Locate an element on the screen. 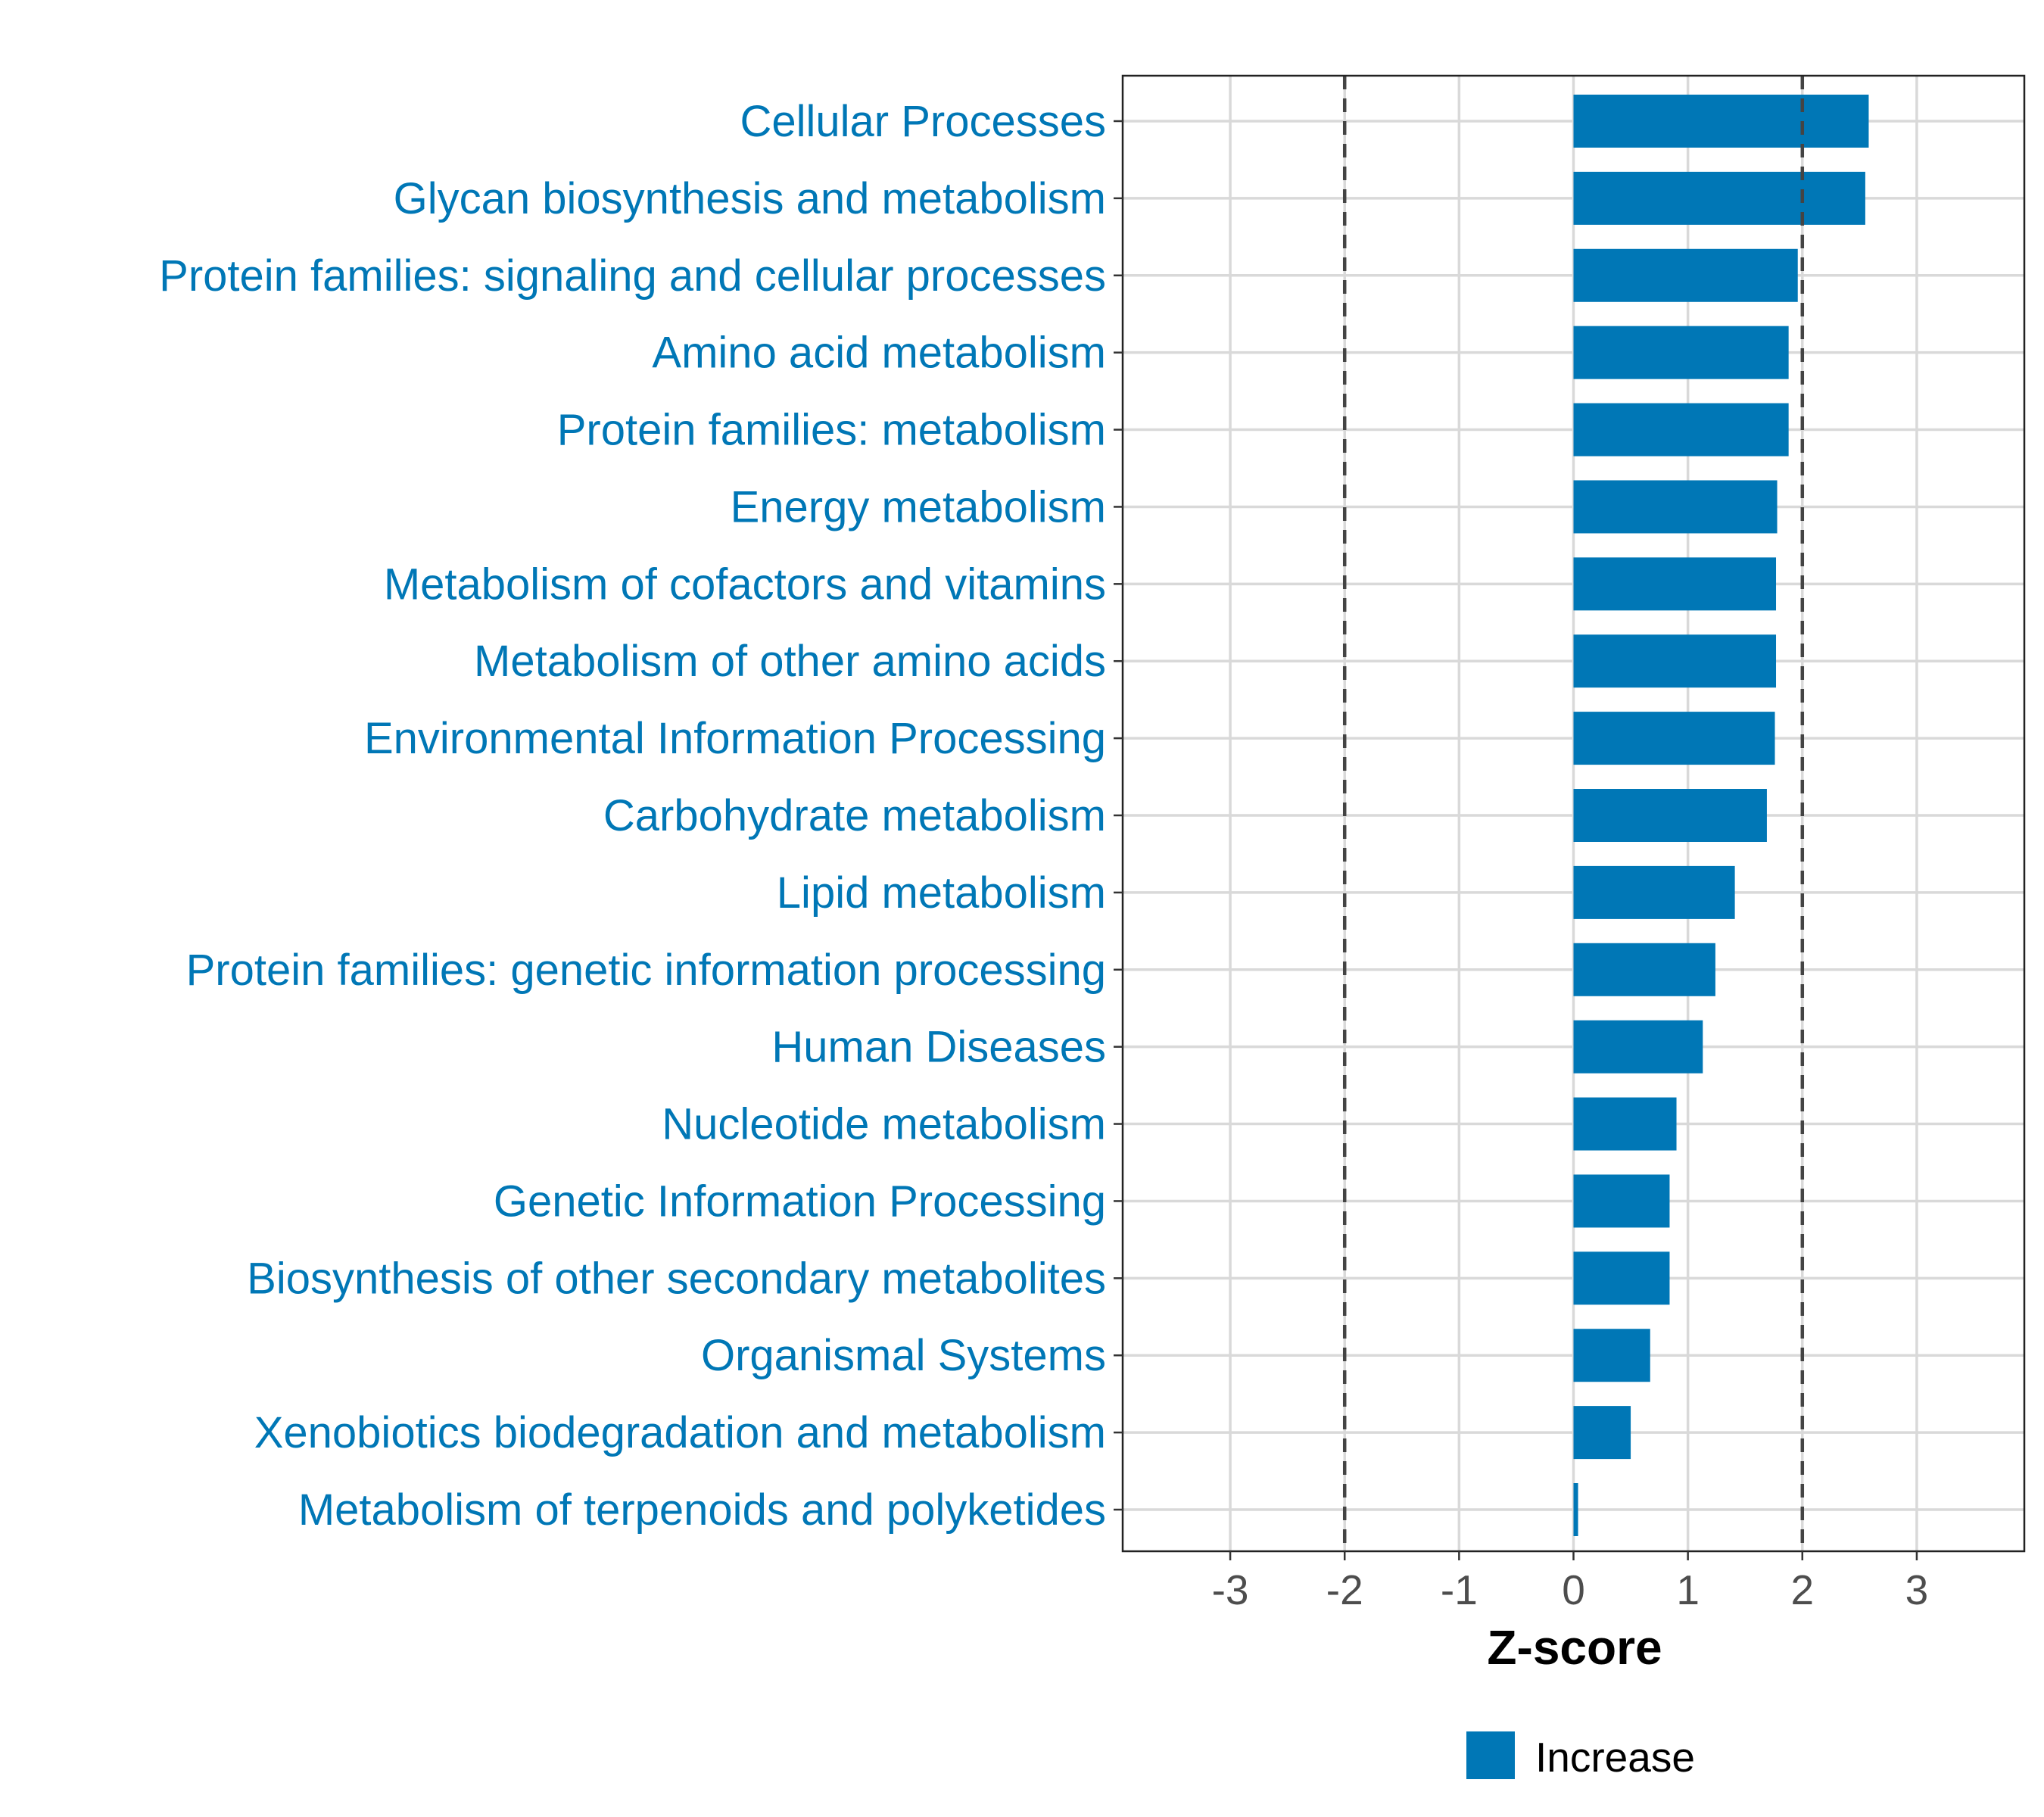 This screenshot has width=2044, height=1817. legend: Increase is located at coordinates (1581, 1756).